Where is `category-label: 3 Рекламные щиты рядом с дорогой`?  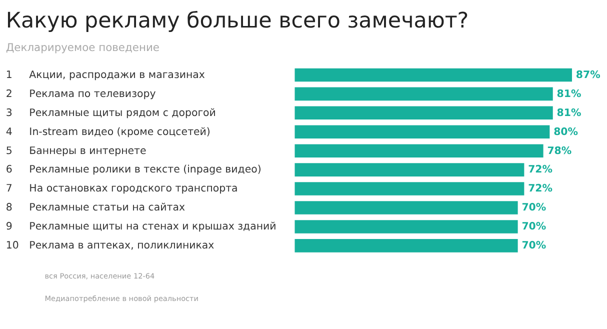 category-label: 3 Рекламные щиты рядом с дорогой is located at coordinates (111, 113).